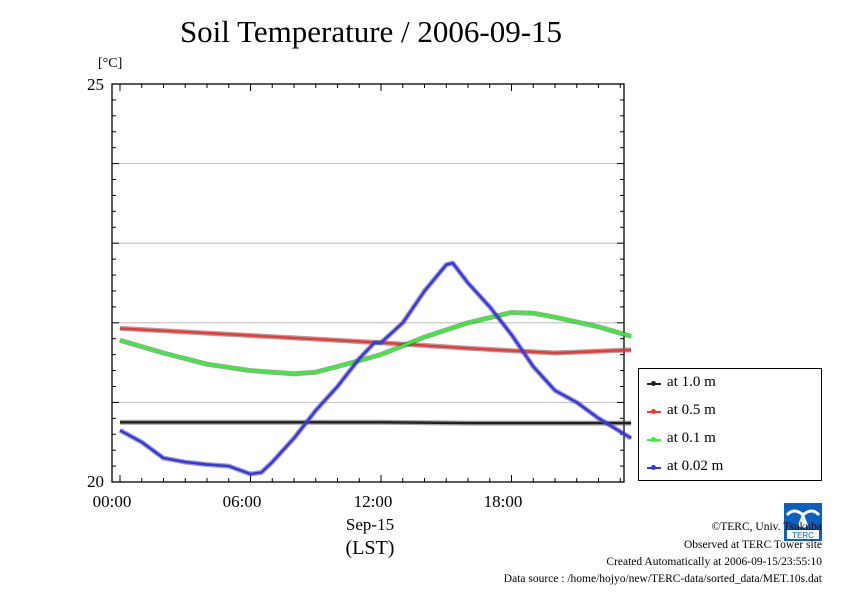 The height and width of the screenshot is (595, 842). I want to click on x-axis-unit: (LST), so click(370, 548).